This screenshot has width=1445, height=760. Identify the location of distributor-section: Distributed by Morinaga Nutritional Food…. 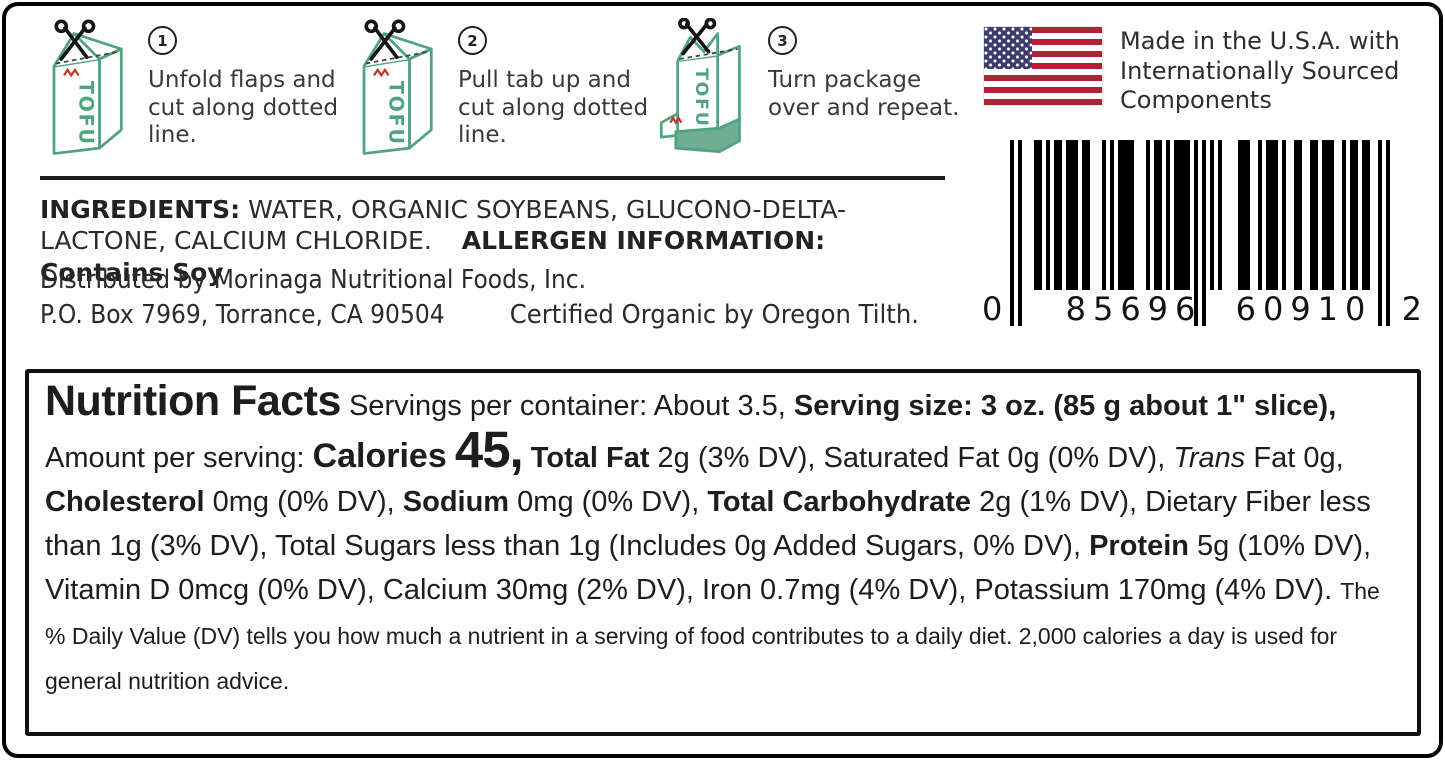
(479, 297).